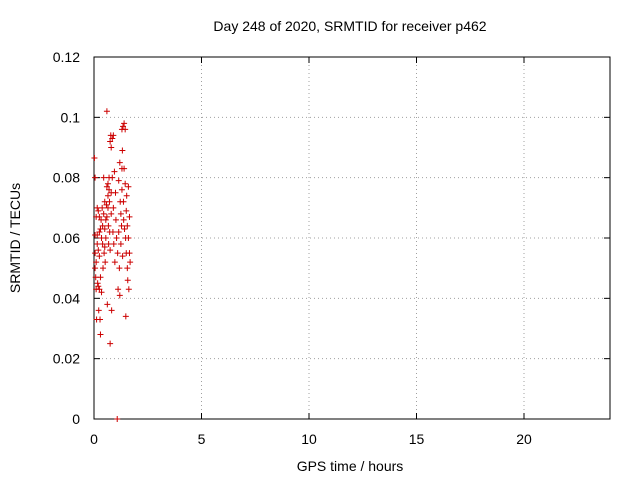 This screenshot has height=480, width=640. I want to click on y-tick-label: 0.08, so click(66, 178).